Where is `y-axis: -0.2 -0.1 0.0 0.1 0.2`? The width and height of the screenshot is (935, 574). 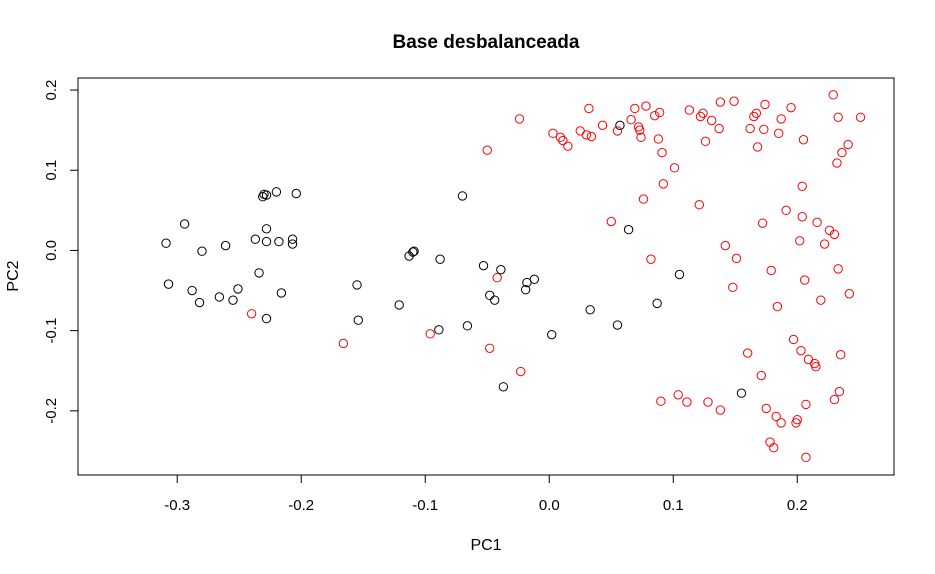
y-axis: -0.2 -0.1 0.0 0.1 0.2 is located at coordinates (60, 252).